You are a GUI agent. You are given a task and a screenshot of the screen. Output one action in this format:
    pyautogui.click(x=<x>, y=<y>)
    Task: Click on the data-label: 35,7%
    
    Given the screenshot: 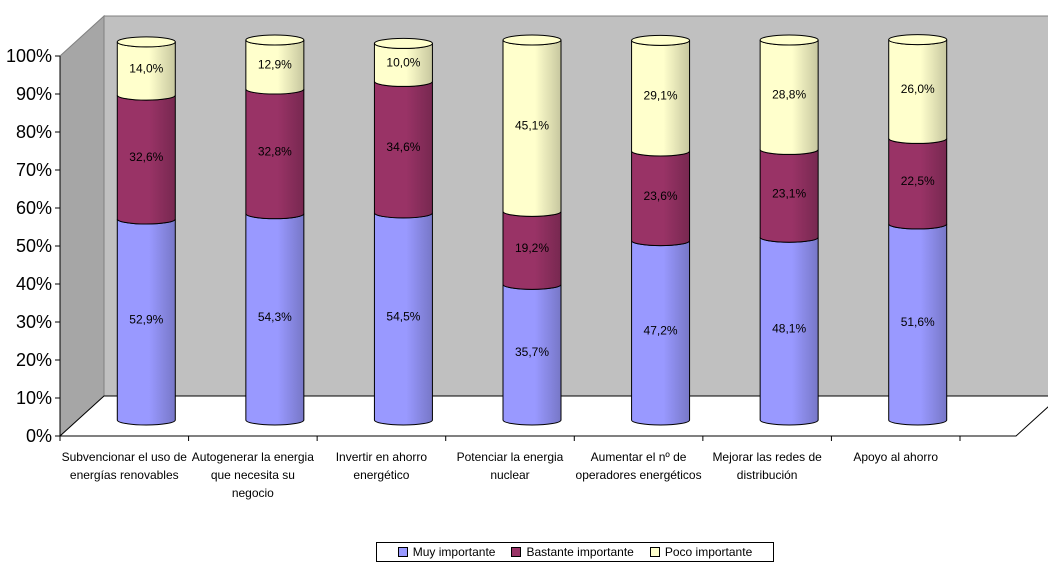 What is the action you would take?
    pyautogui.click(x=532, y=352)
    